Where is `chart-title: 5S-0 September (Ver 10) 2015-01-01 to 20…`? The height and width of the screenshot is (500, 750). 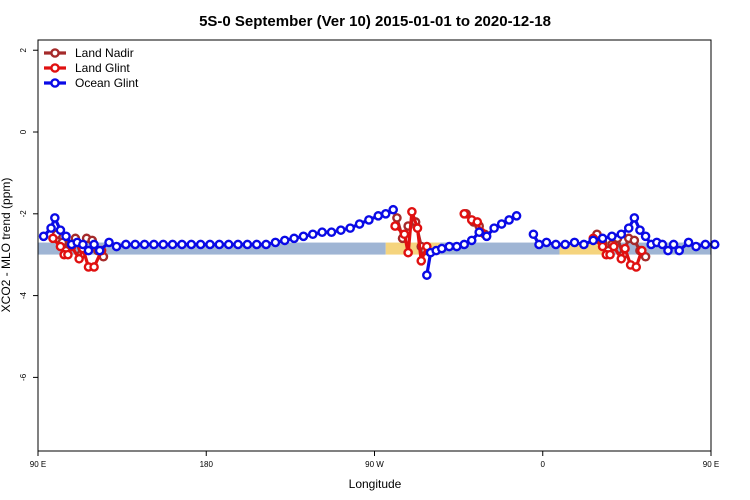
chart-title: 5S-0 September (Ver 10) 2015-01-01 to 20… is located at coordinates (375, 21).